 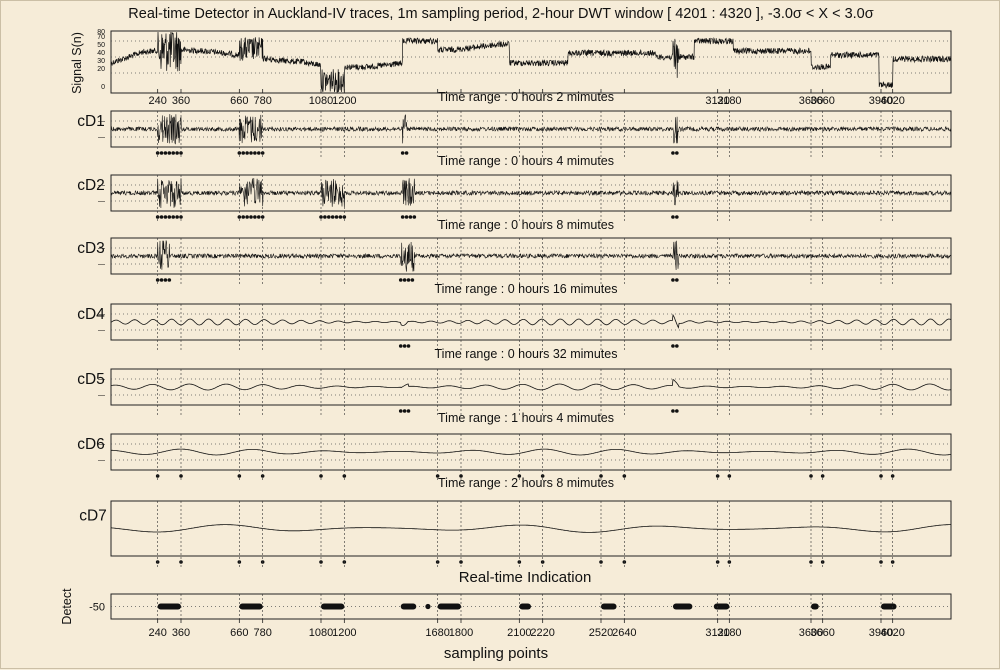 I want to click on level-trace-cd5, so click(x=531, y=385).